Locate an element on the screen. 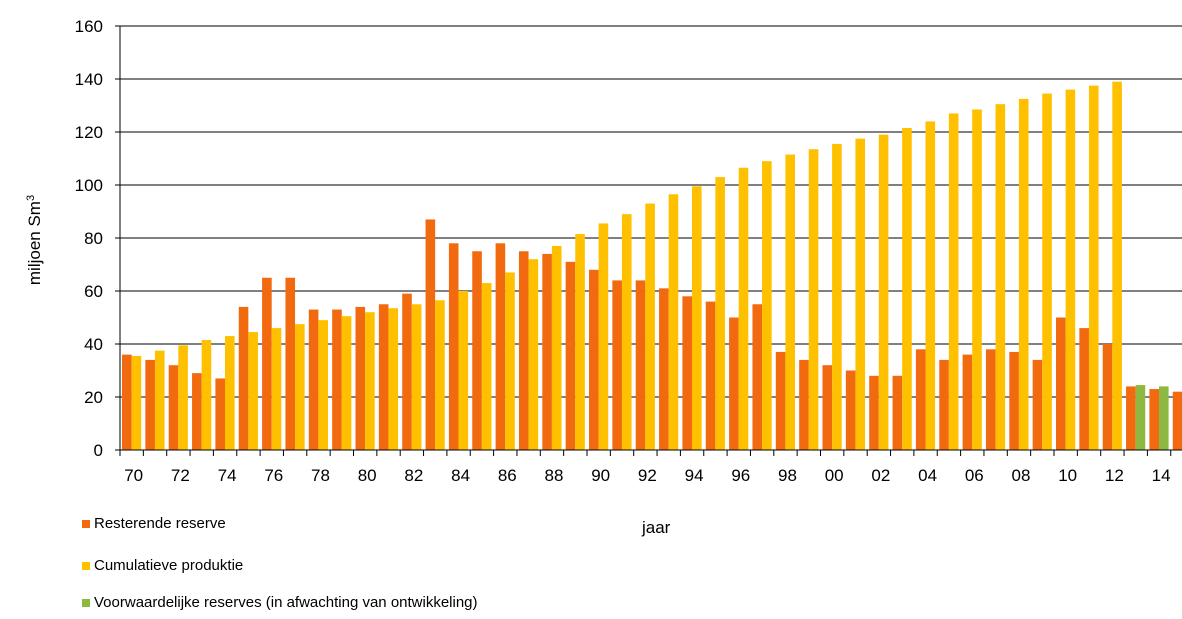 This screenshot has height=619, width=1182. legend-swatch-resterende-reserve is located at coordinates (86, 523).